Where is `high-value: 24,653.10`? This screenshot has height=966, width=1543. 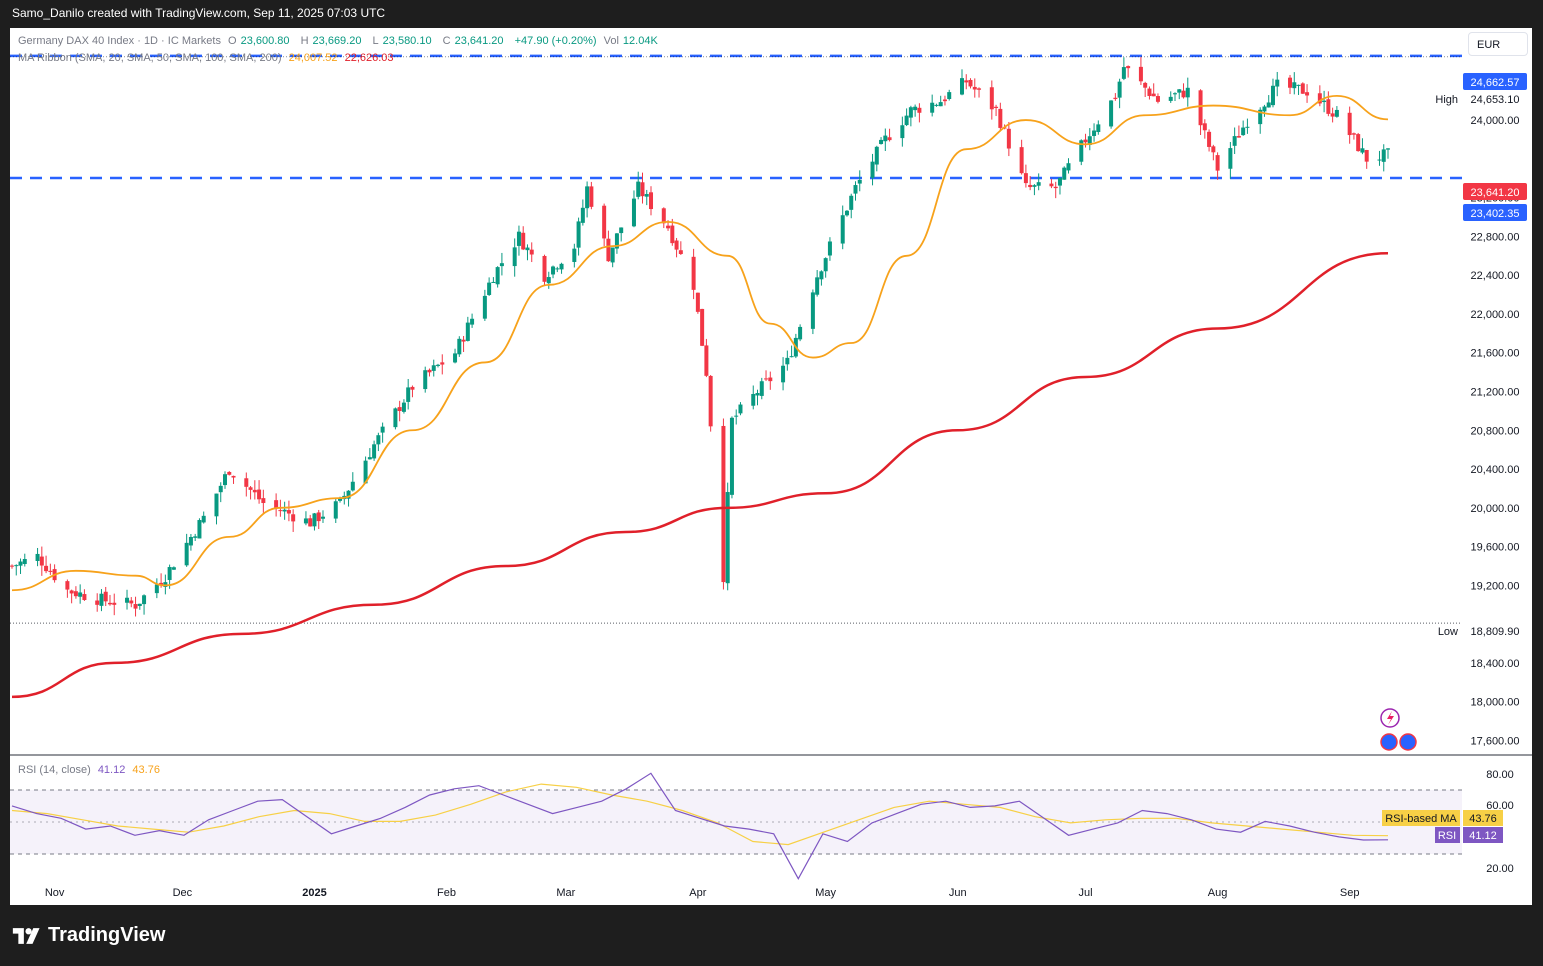 high-value: 24,653.10 is located at coordinates (1495, 100).